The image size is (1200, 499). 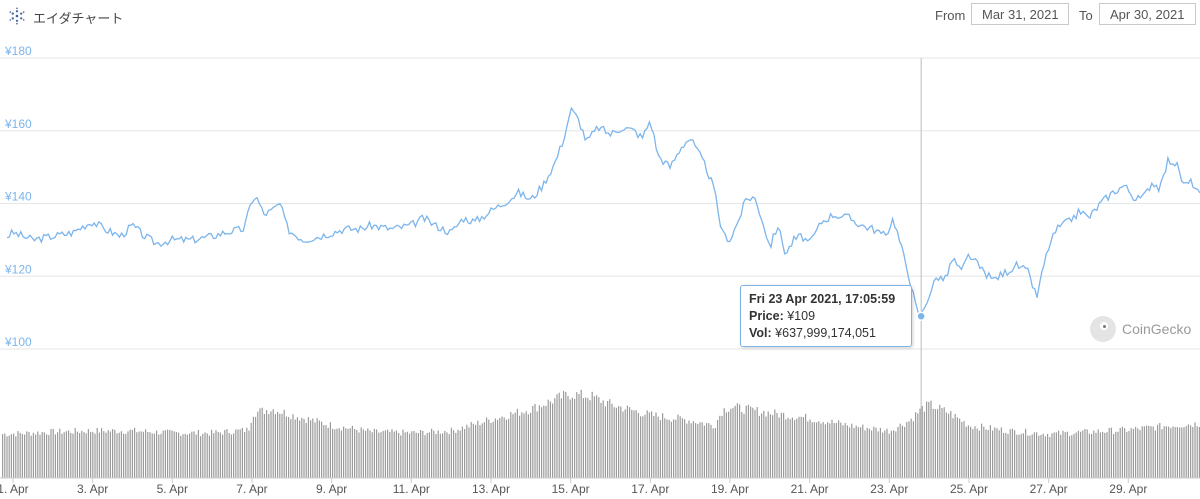 What do you see at coordinates (18, 124) in the screenshot?
I see `y-tick-label: ¥160` at bounding box center [18, 124].